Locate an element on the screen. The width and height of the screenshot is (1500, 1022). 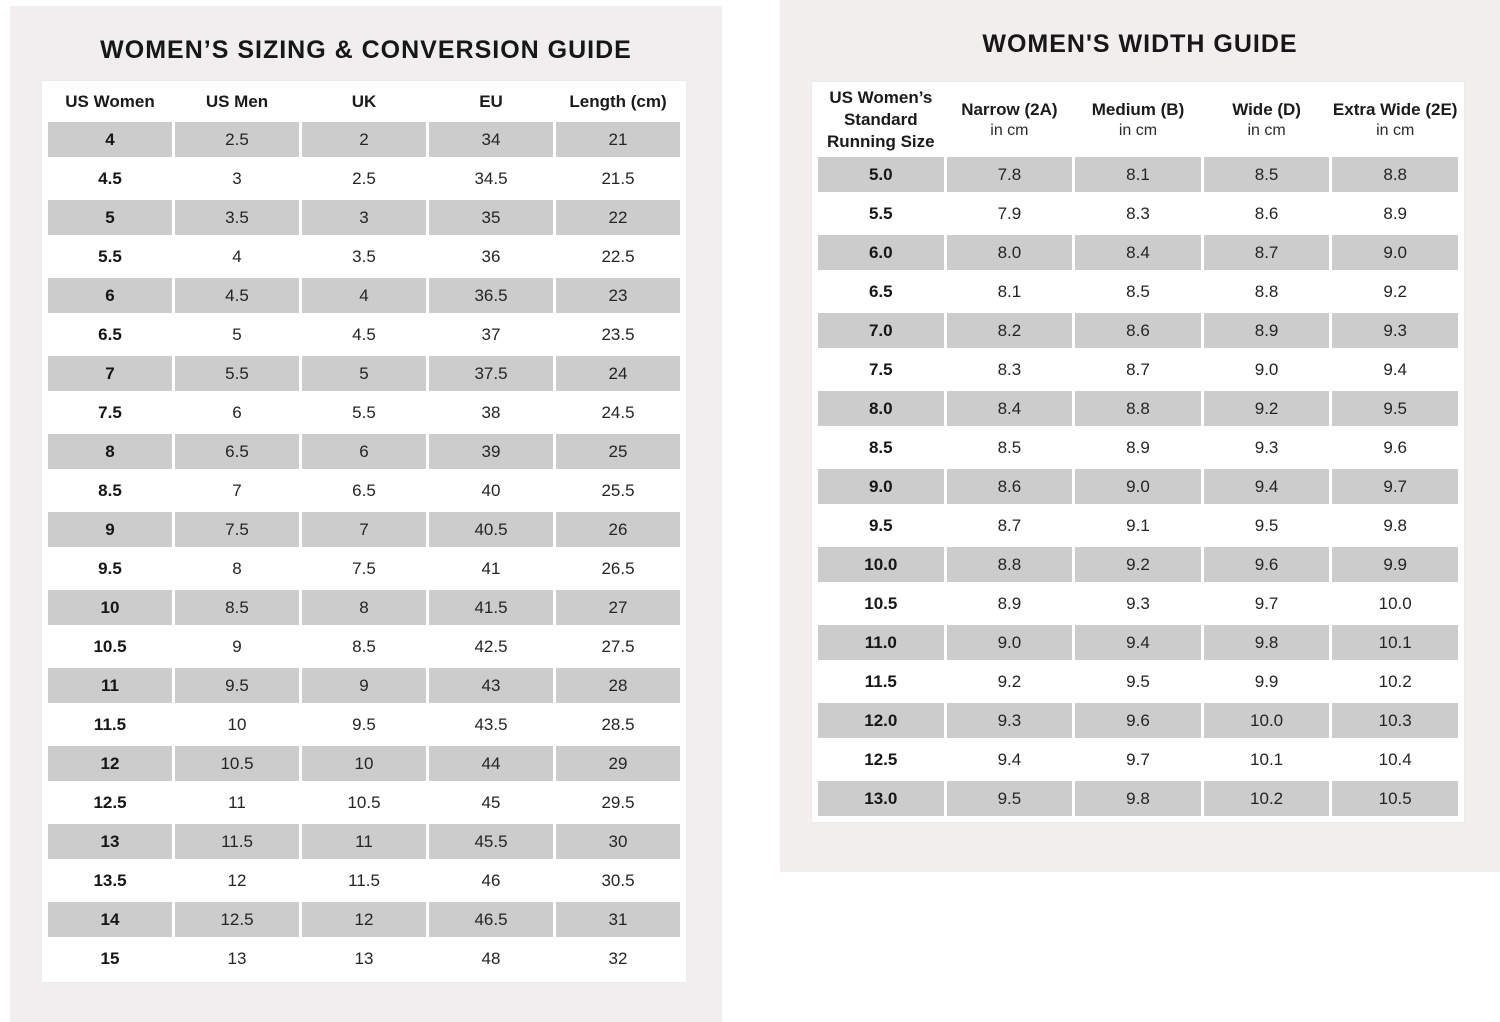
table-row: 10.0 8.8 9.2 9.6 9.9 is located at coordinates (1138, 565).